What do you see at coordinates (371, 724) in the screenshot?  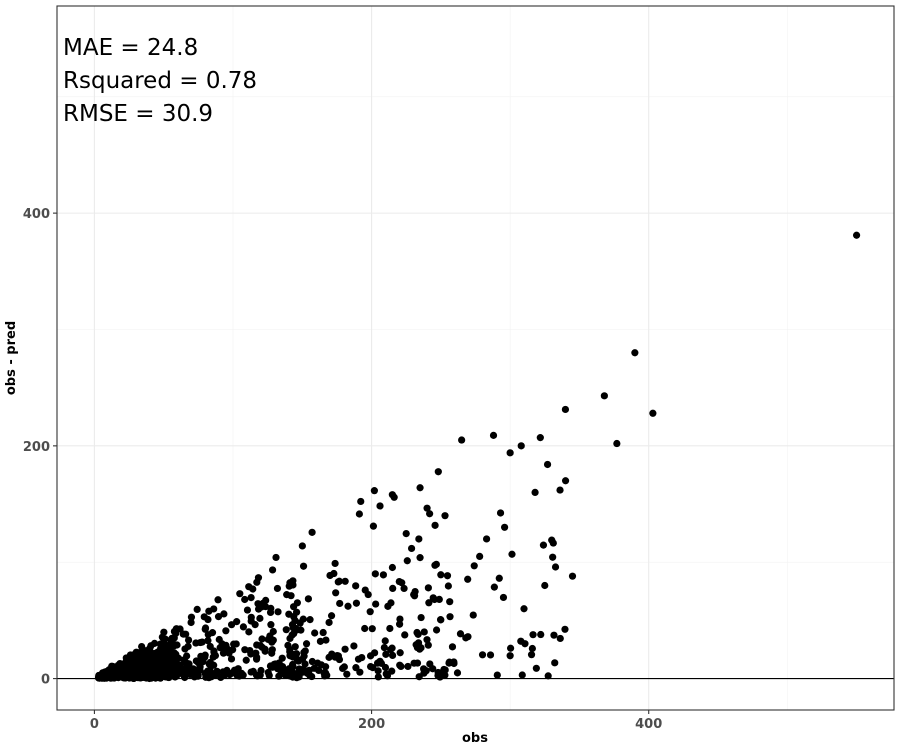 I see `x-tick-label: 200` at bounding box center [371, 724].